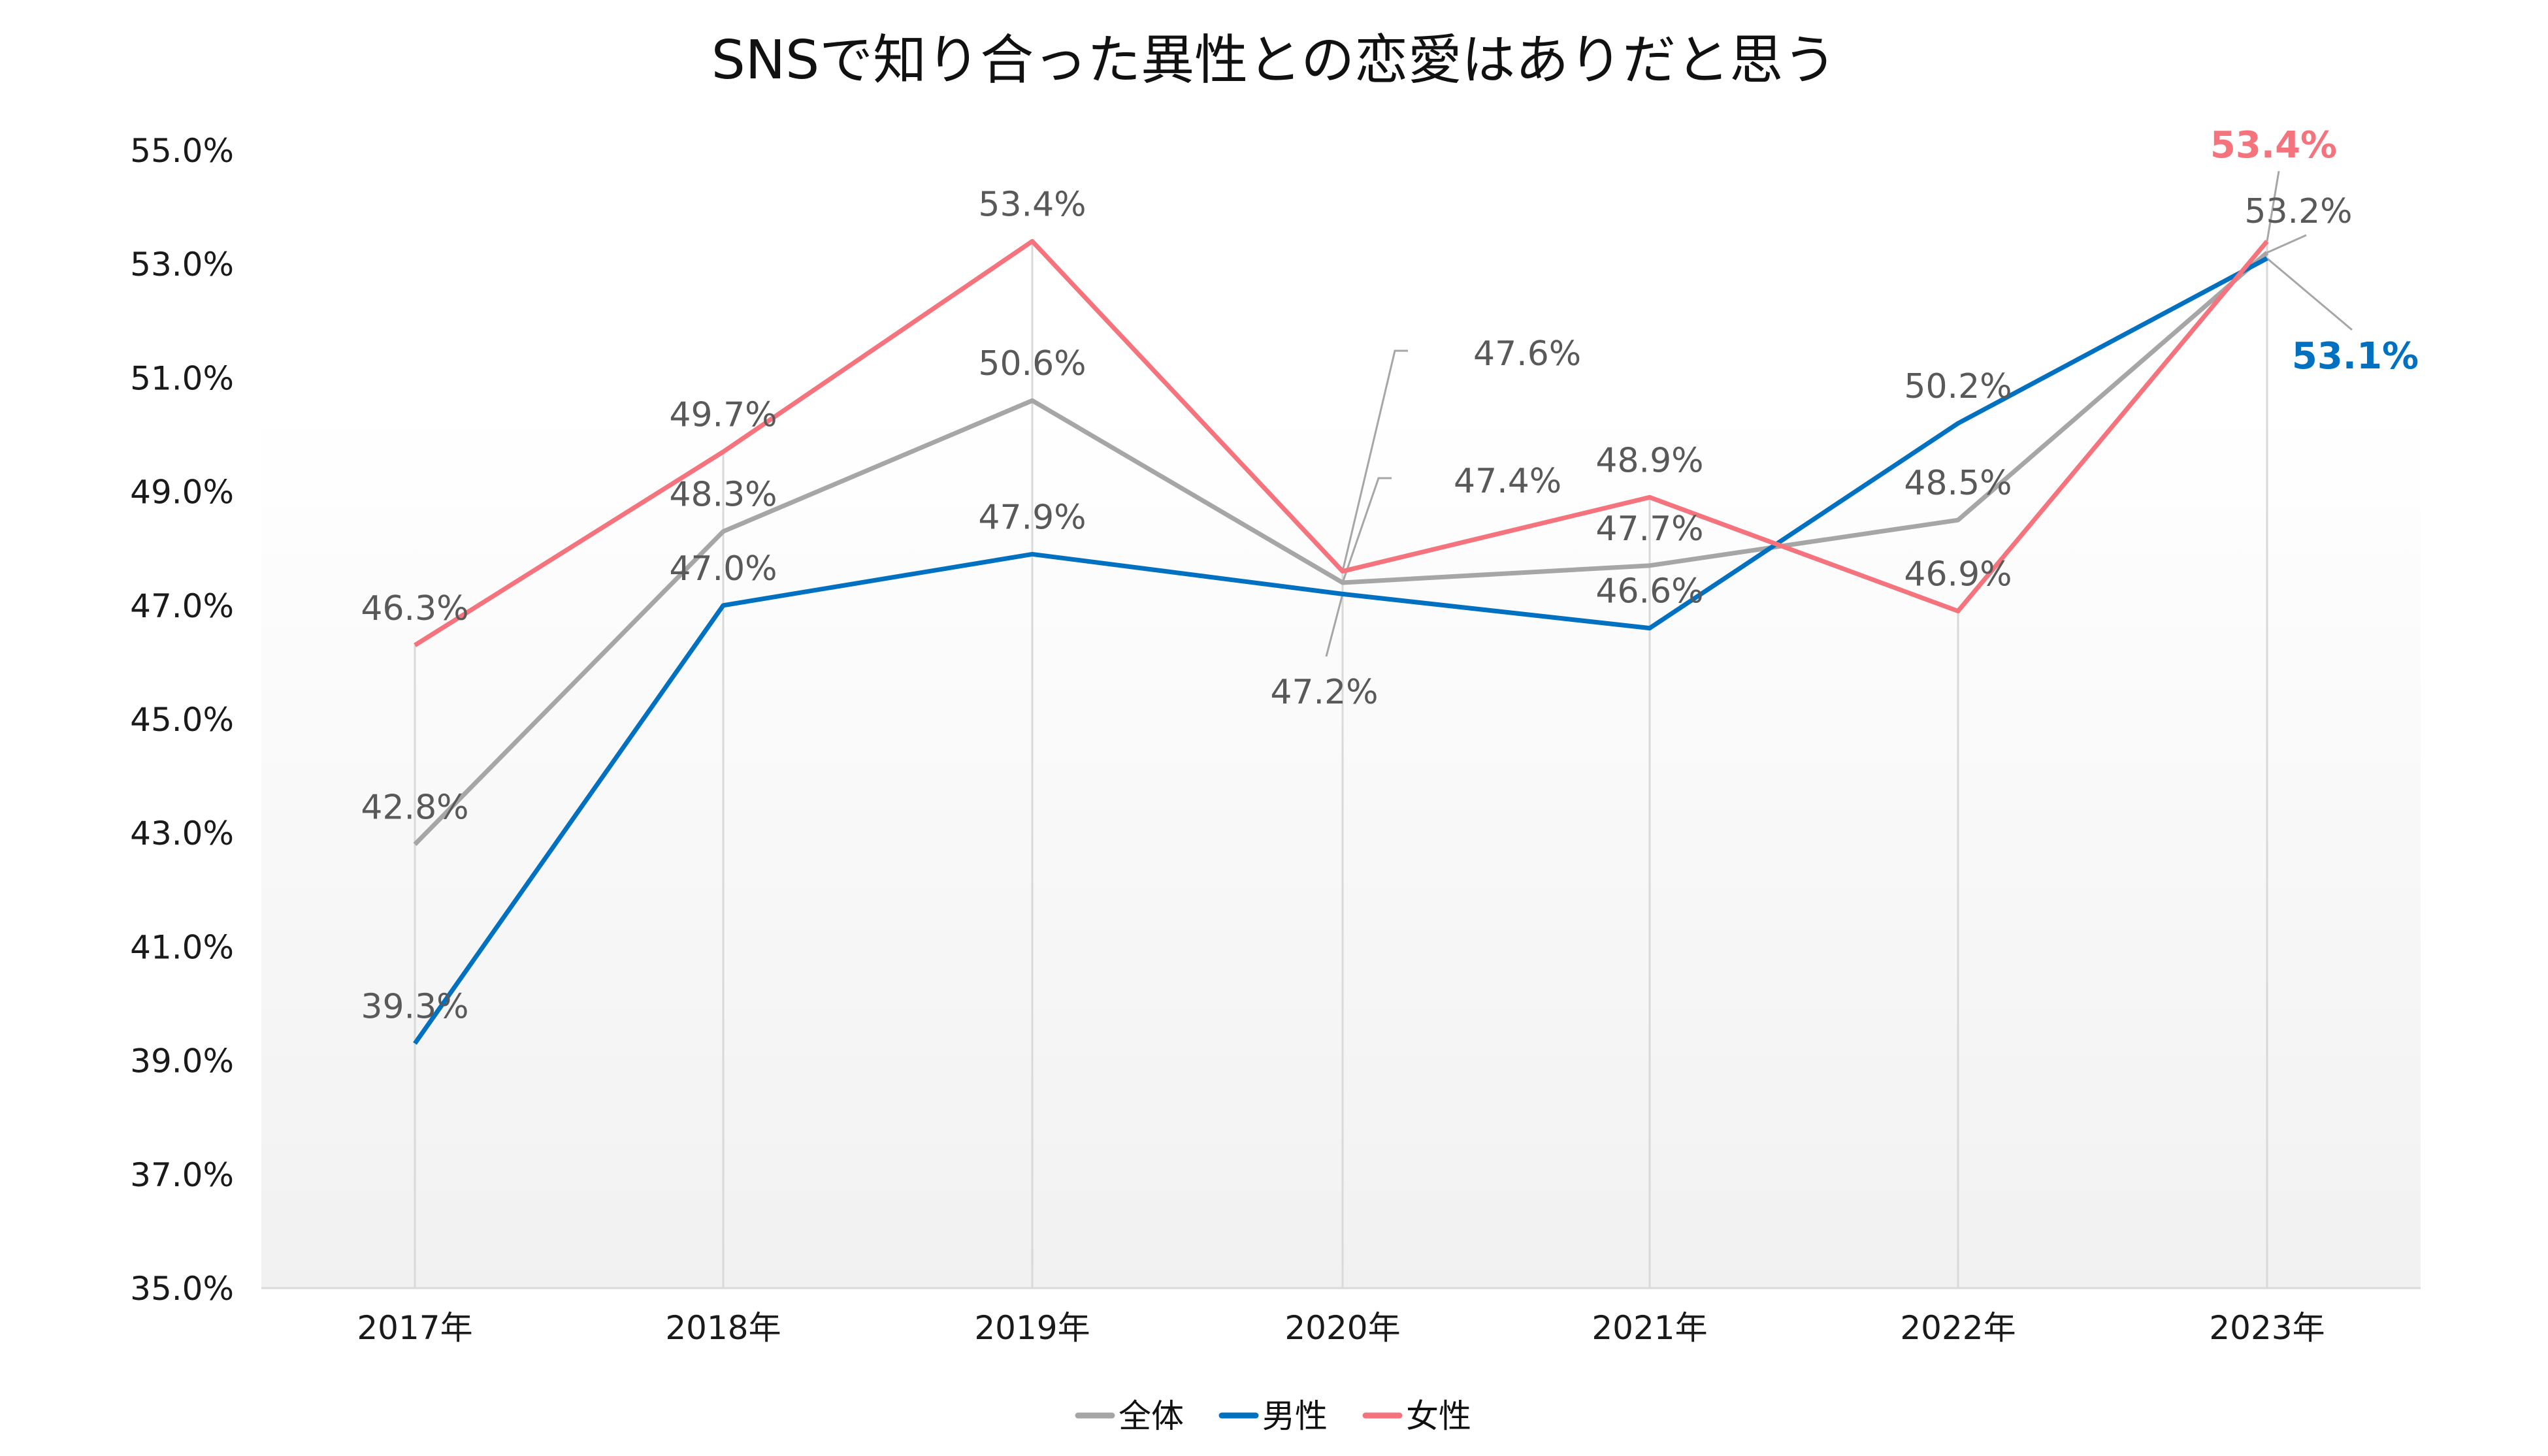 Image resolution: width=2548 pixels, height=1456 pixels. What do you see at coordinates (723, 1328) in the screenshot?
I see `x-tick-label: 2018年` at bounding box center [723, 1328].